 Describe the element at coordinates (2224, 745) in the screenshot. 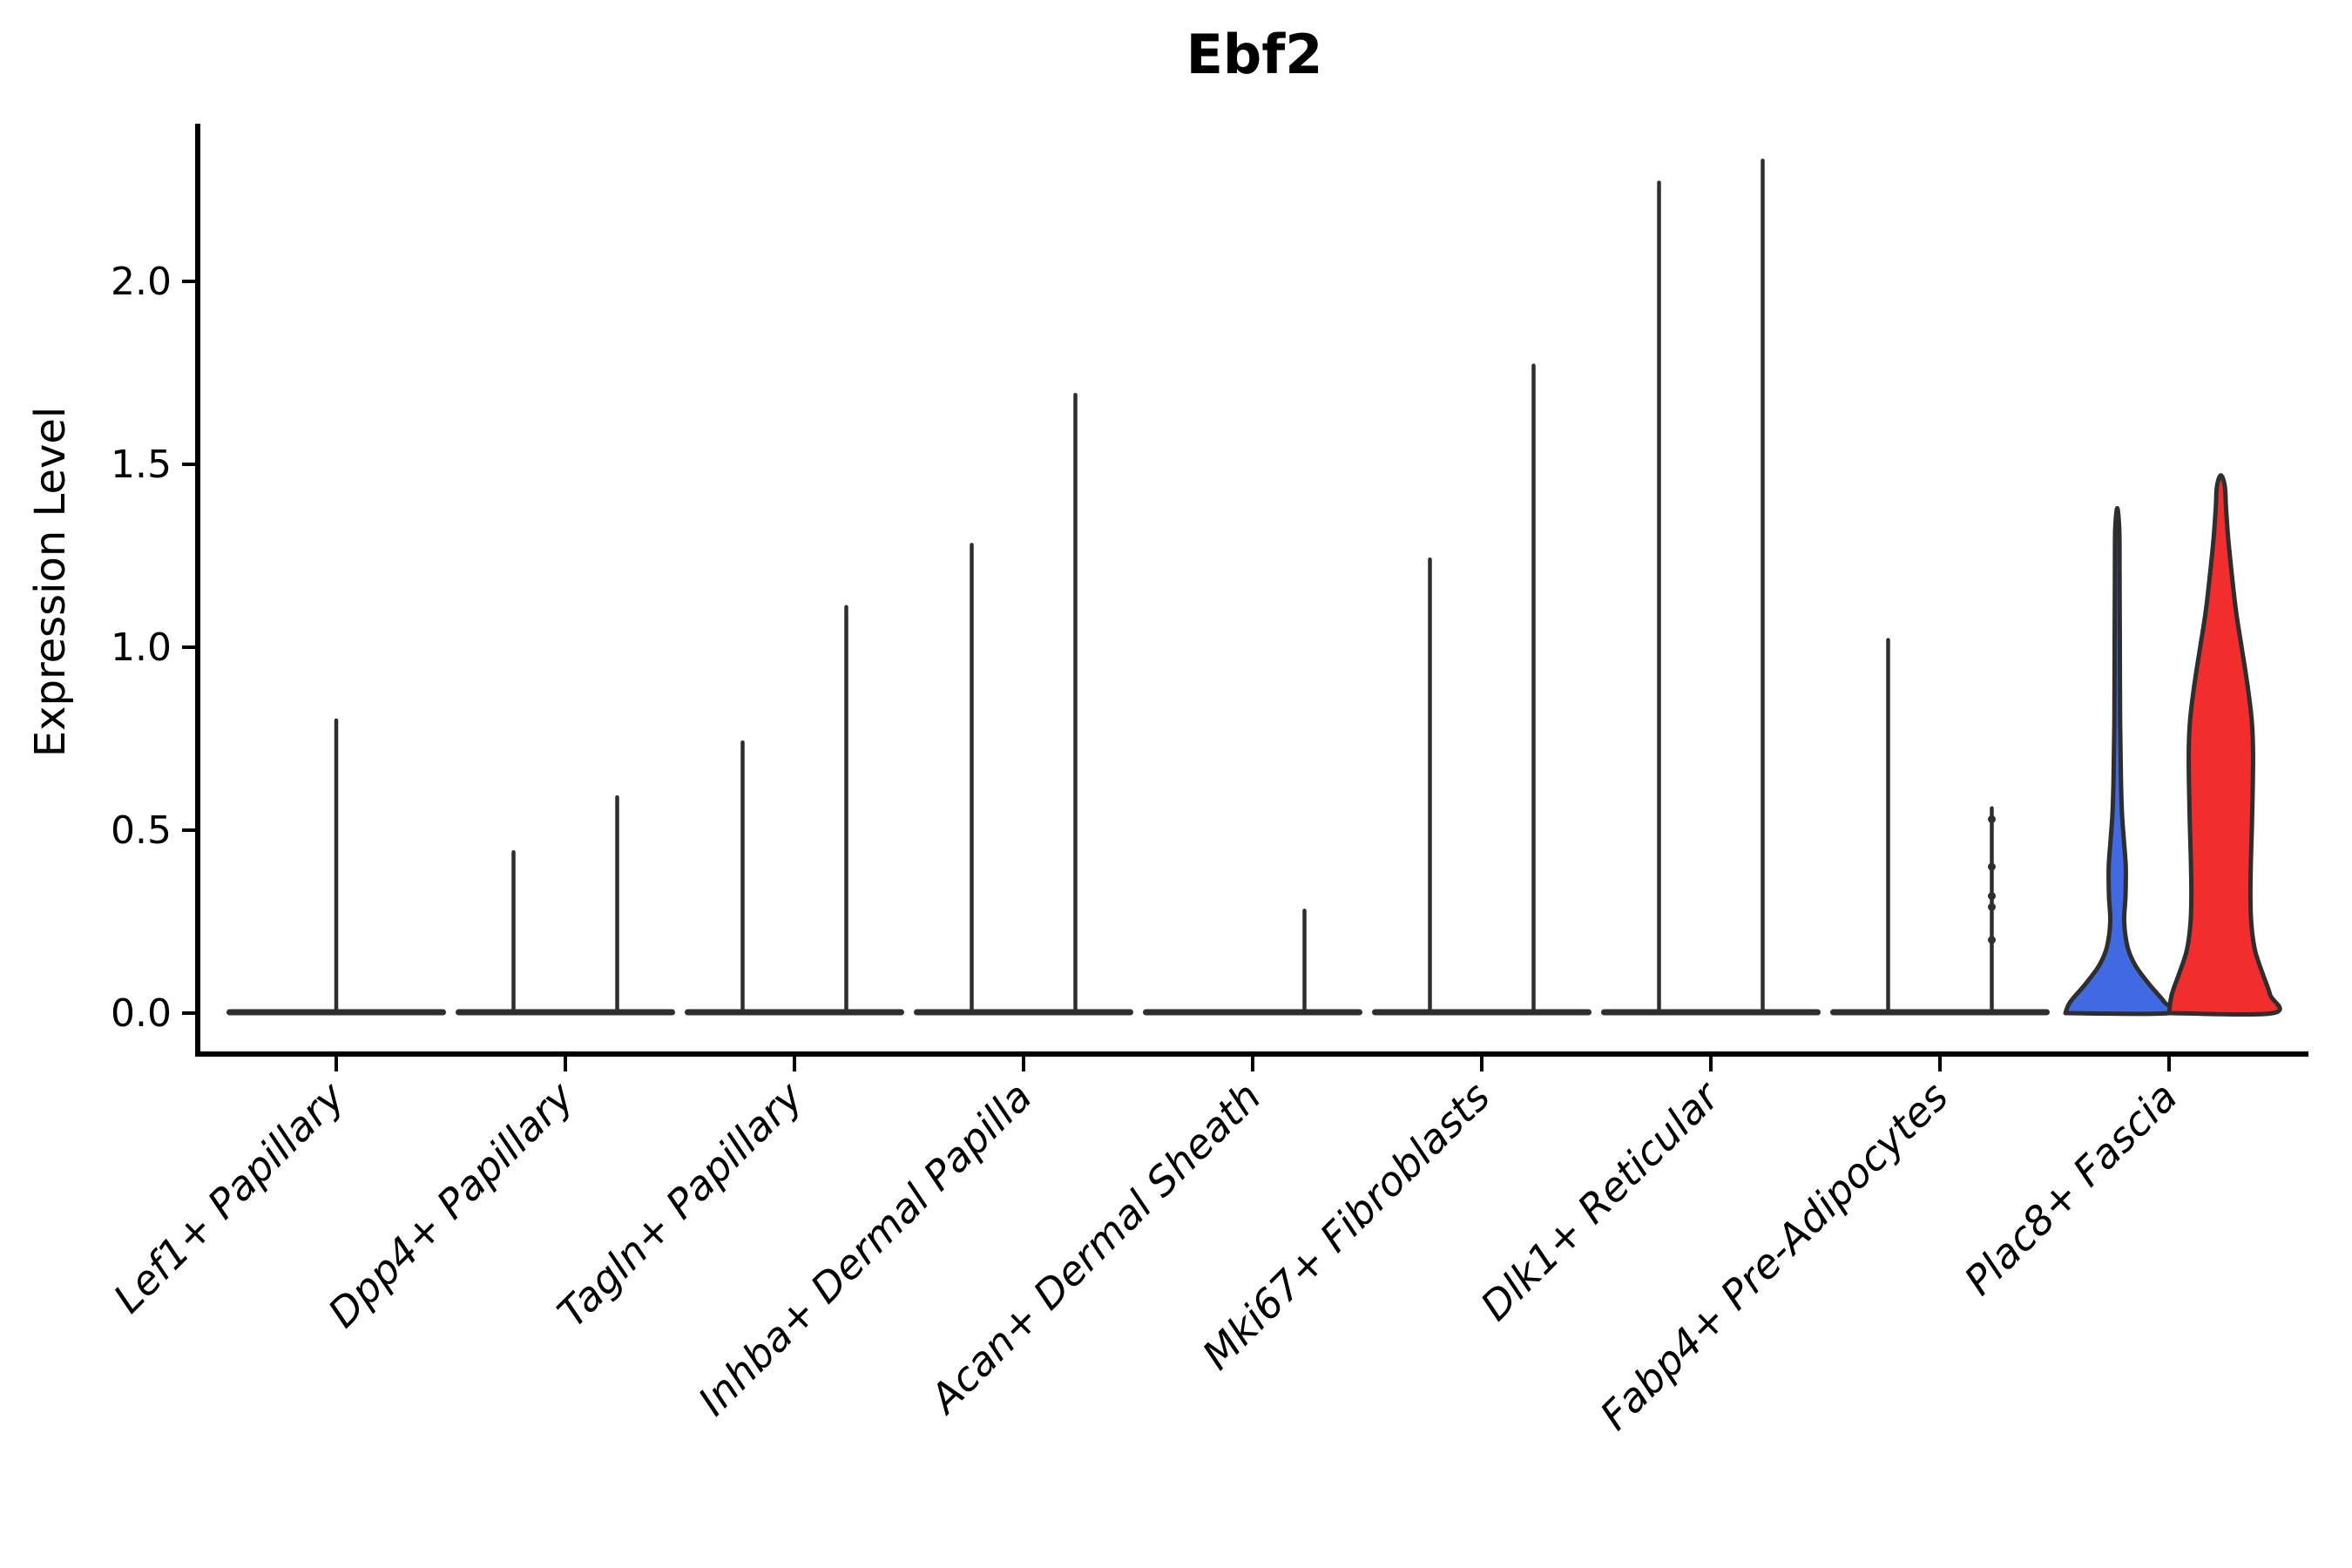

I see `violin-body-red` at that location.